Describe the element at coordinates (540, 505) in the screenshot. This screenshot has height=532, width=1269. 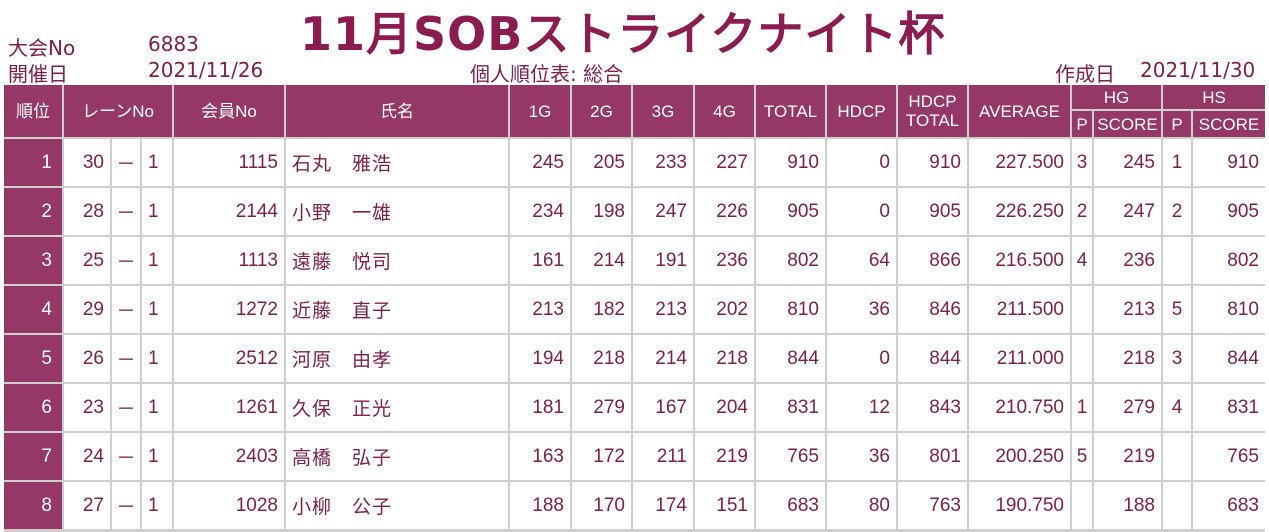
I see `cell-g1: 188` at that location.